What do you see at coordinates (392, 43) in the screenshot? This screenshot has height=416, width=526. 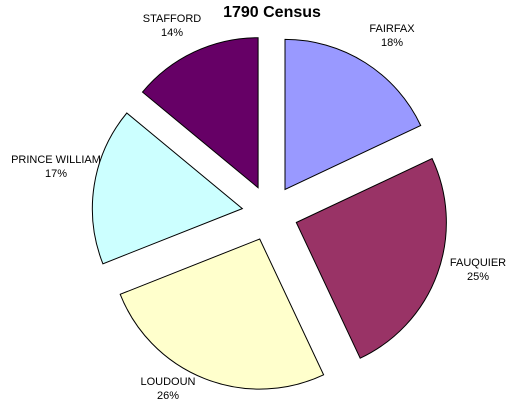 I see `slice-label-percent: 18%` at bounding box center [392, 43].